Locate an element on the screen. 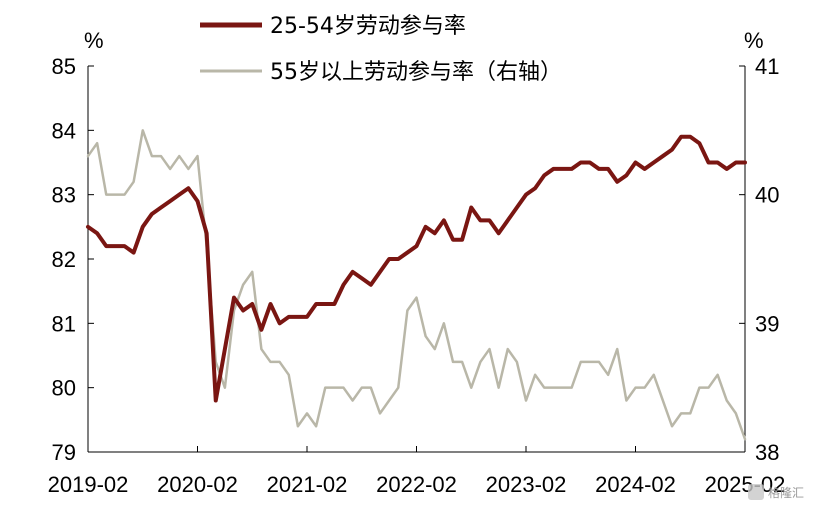  right-tick-label: 41 is located at coordinates (767, 66).